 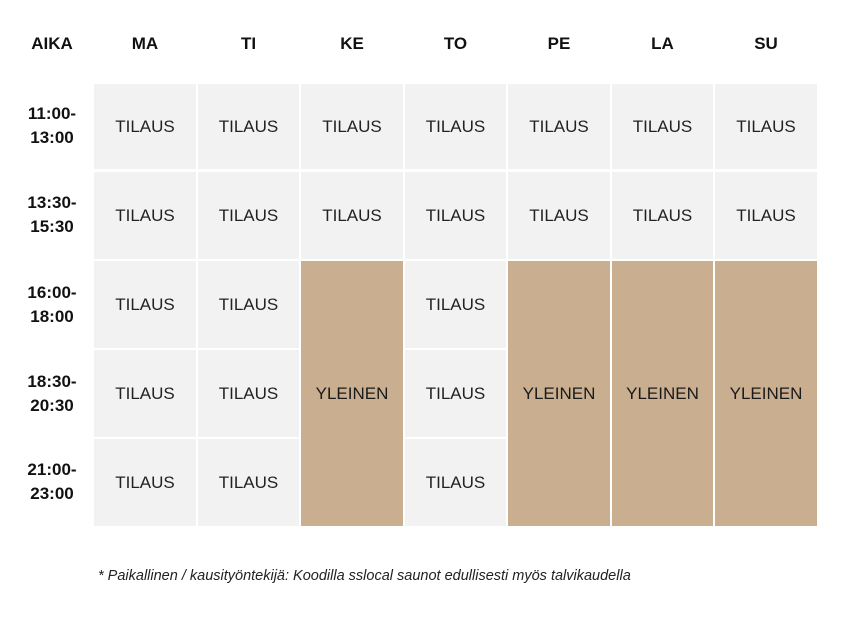 I want to click on time-slot-start: 11:00-, so click(x=52, y=113).